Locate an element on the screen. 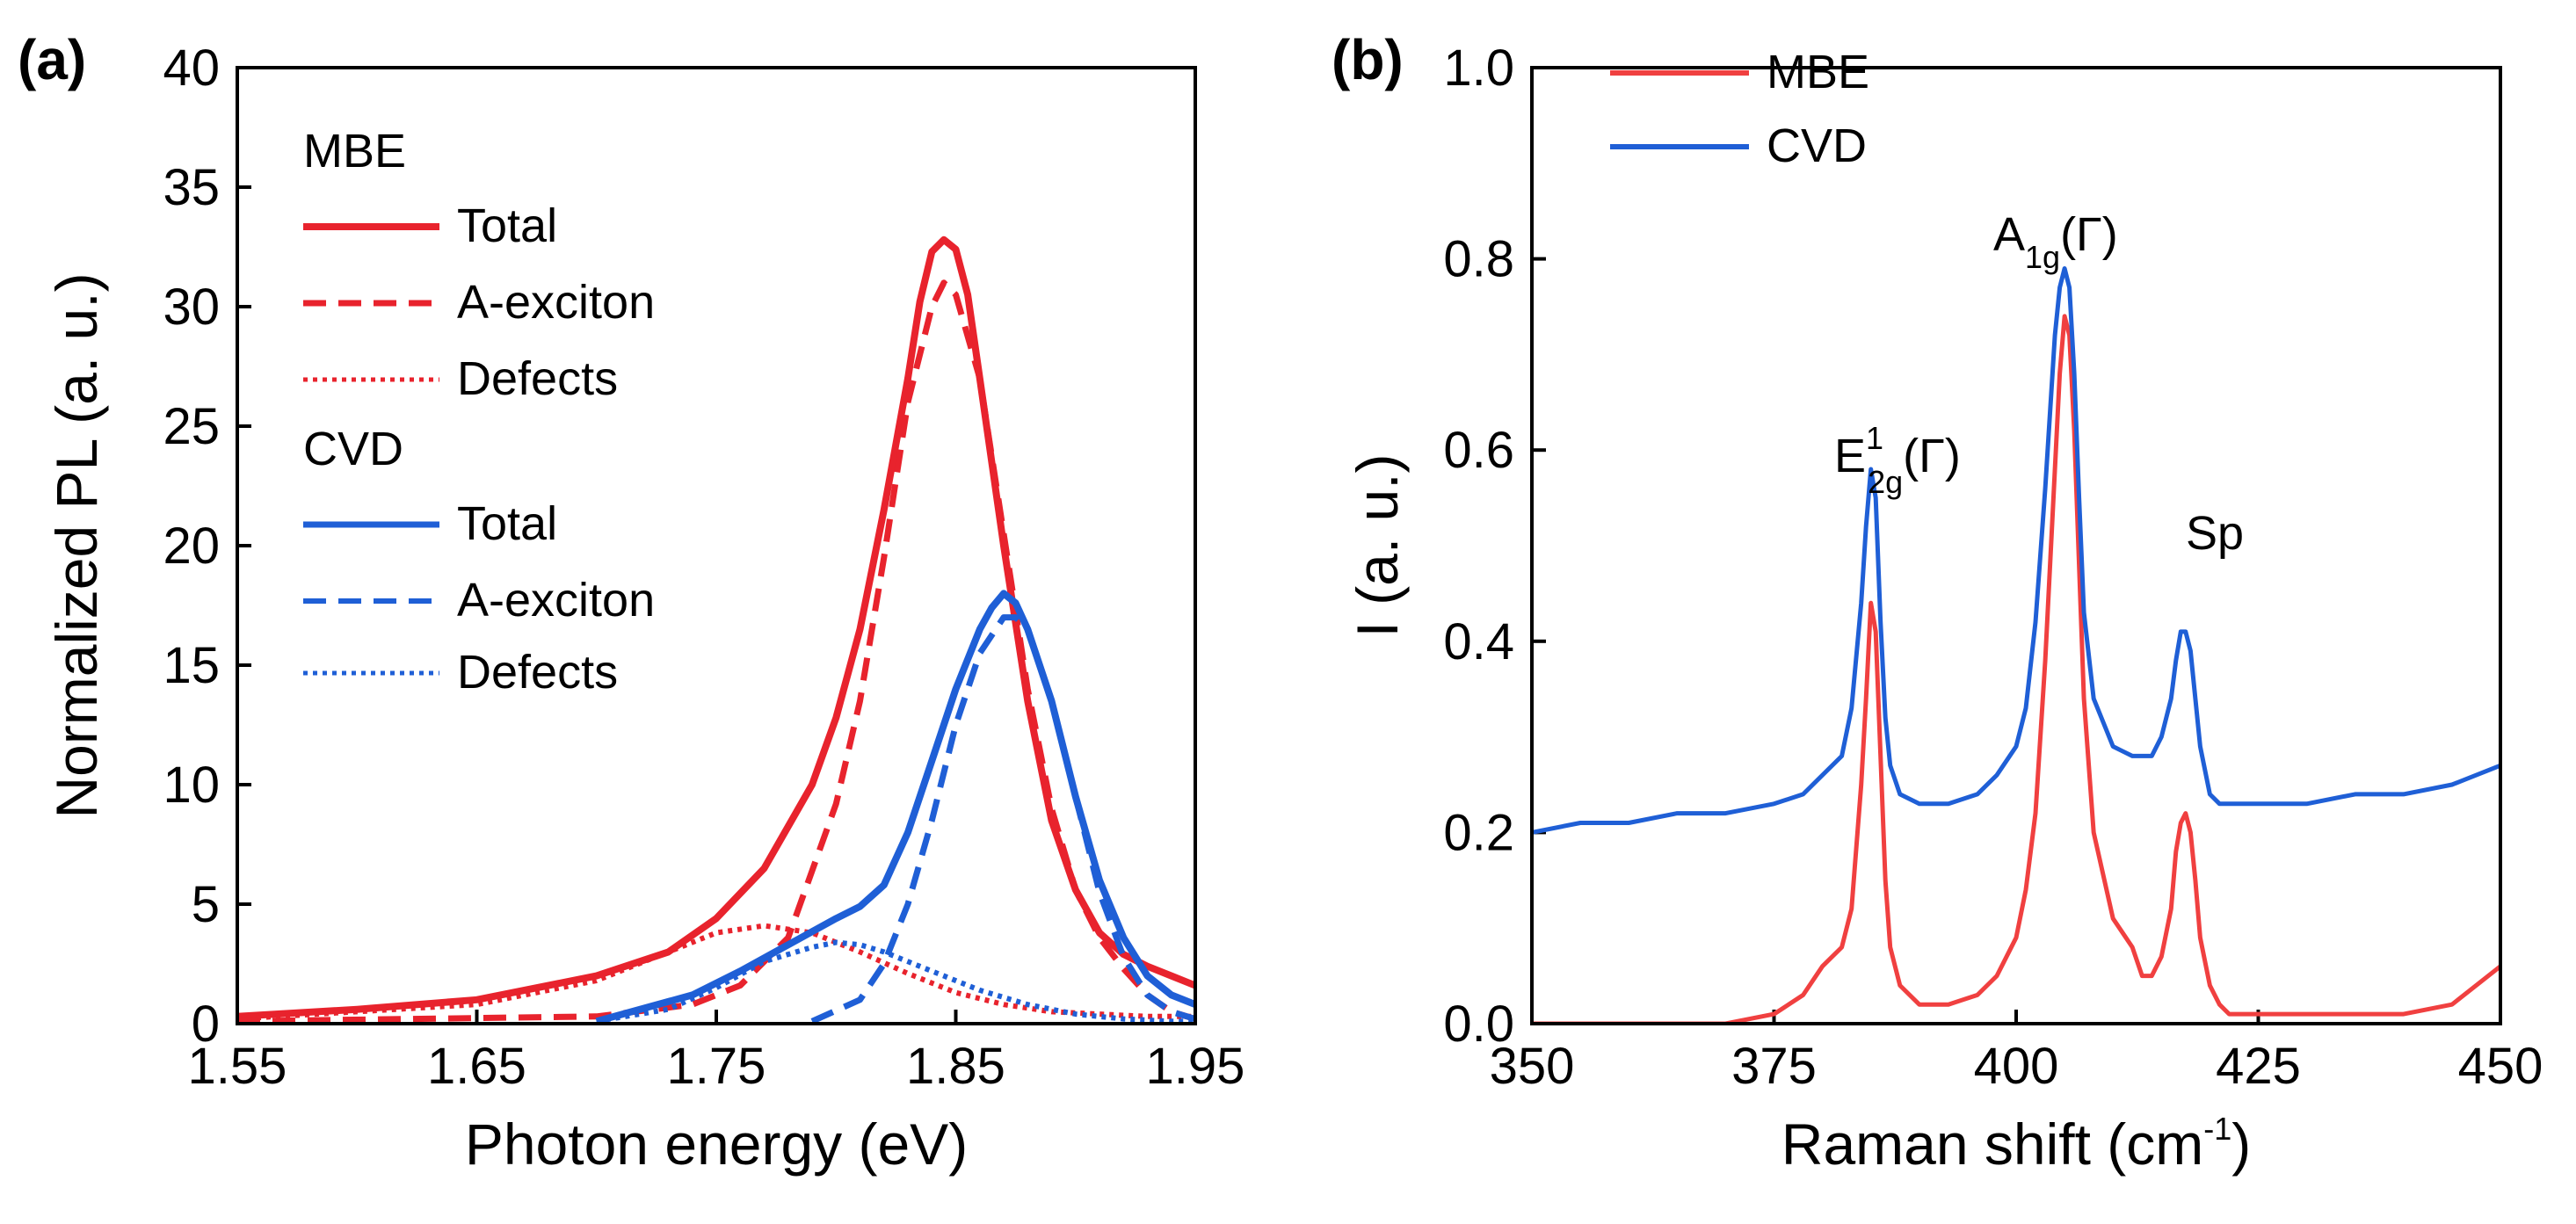  panel-b-y-tick-label: 0.8 is located at coordinates (1478, 259).